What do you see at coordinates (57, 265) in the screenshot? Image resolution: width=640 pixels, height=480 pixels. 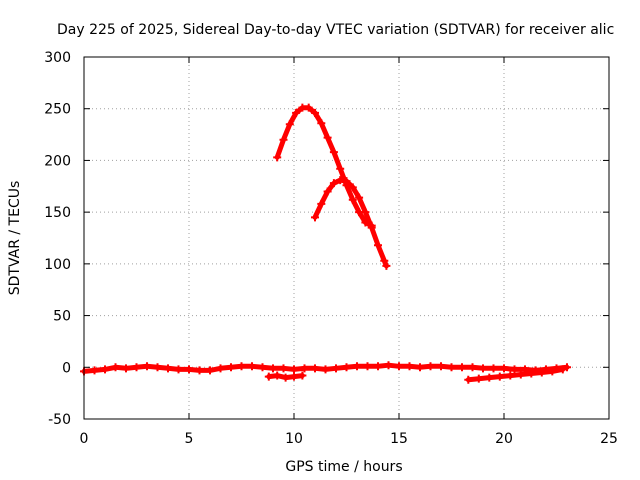 I see `y-tick-label: 100` at bounding box center [57, 265].